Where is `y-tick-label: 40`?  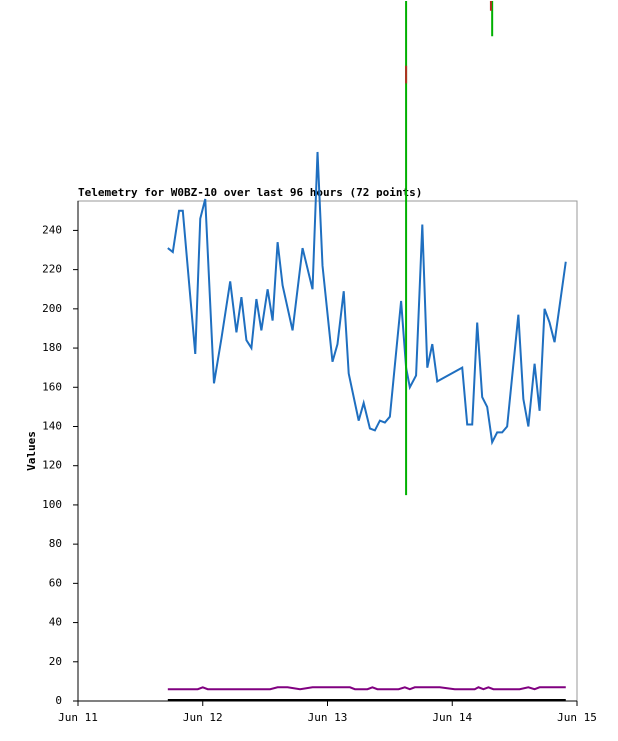
y-tick-label: 40 is located at coordinates (55, 622).